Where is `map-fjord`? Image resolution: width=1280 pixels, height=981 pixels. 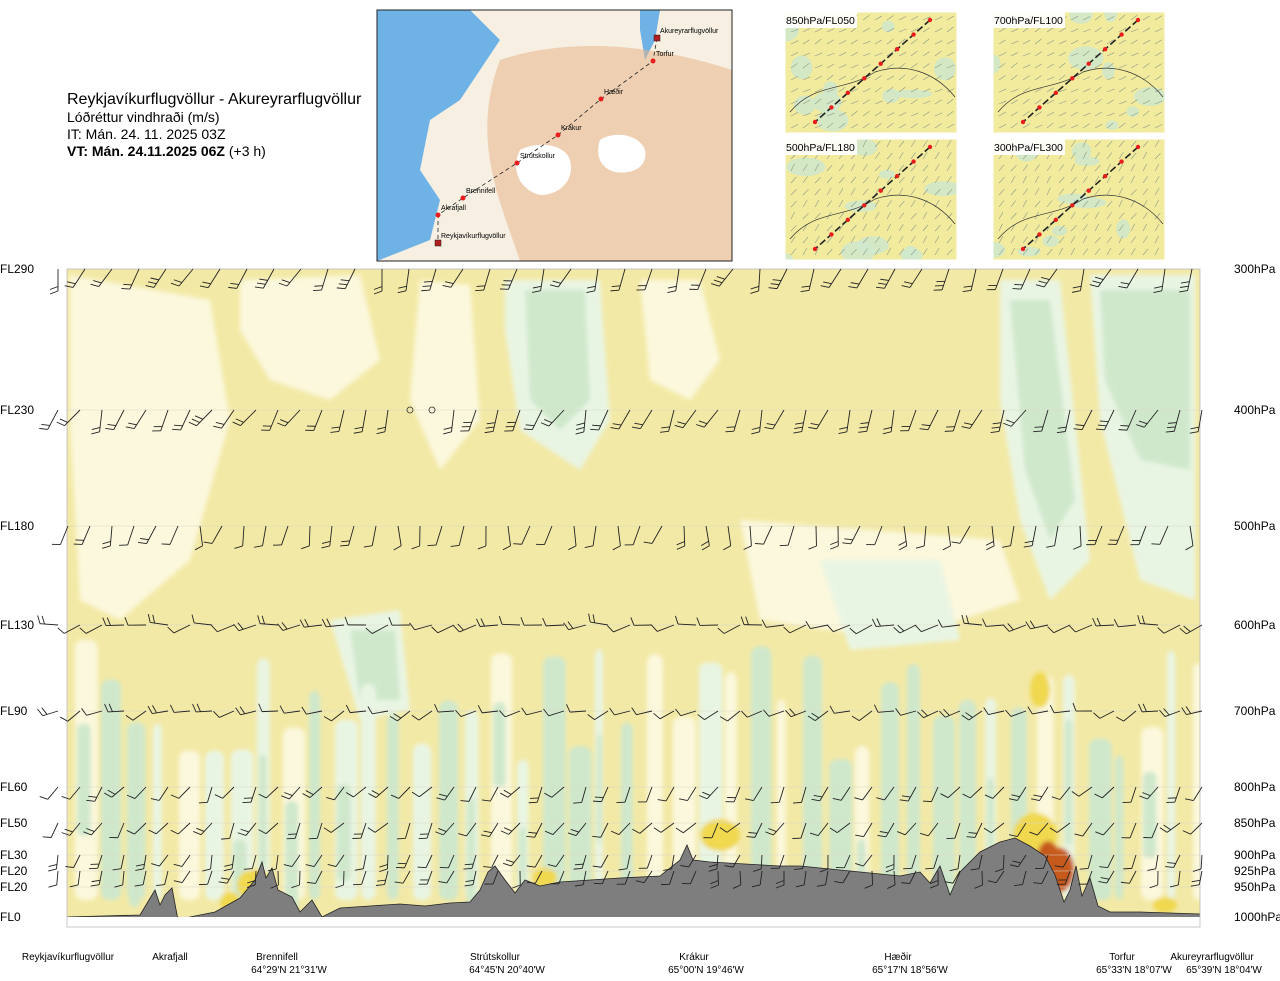
map-fjord is located at coordinates (650, 35).